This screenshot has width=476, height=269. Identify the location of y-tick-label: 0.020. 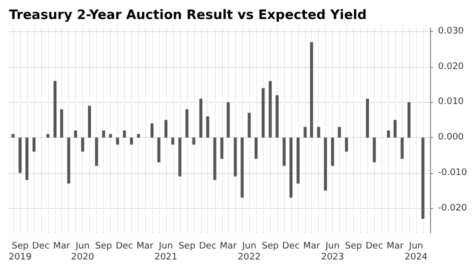
(451, 67).